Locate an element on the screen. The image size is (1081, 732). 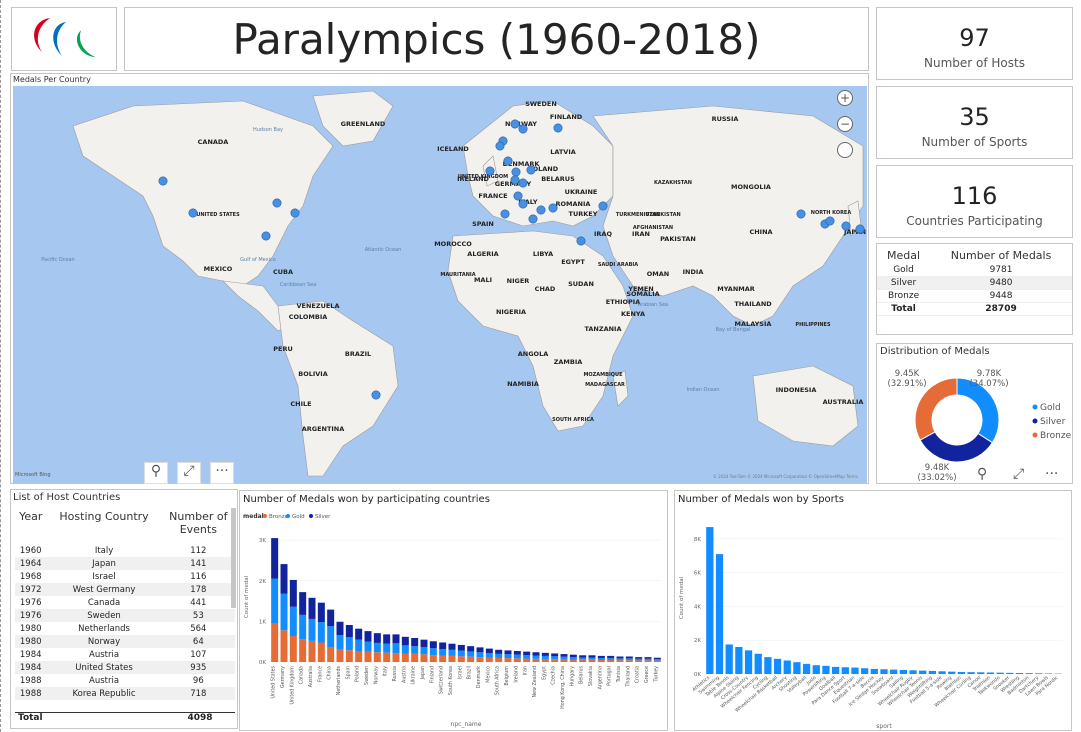
table-row: Bronze 9448 is located at coordinates (974, 296).